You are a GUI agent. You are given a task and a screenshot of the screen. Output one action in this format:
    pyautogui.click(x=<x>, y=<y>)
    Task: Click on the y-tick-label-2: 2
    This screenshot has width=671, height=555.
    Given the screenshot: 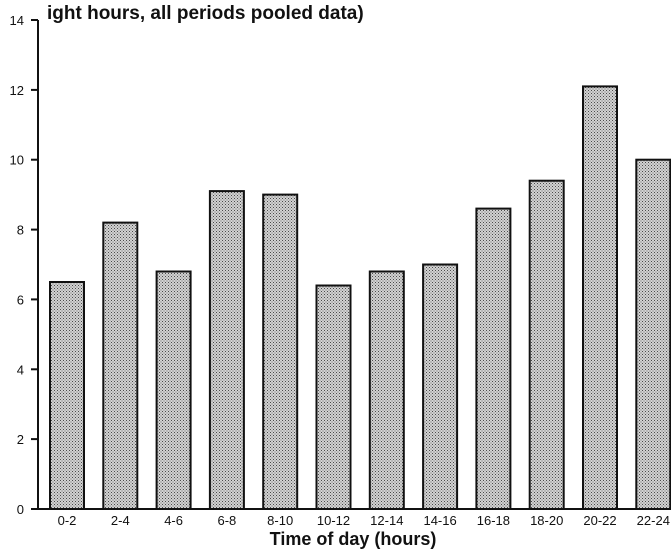 What is the action you would take?
    pyautogui.click(x=20, y=439)
    